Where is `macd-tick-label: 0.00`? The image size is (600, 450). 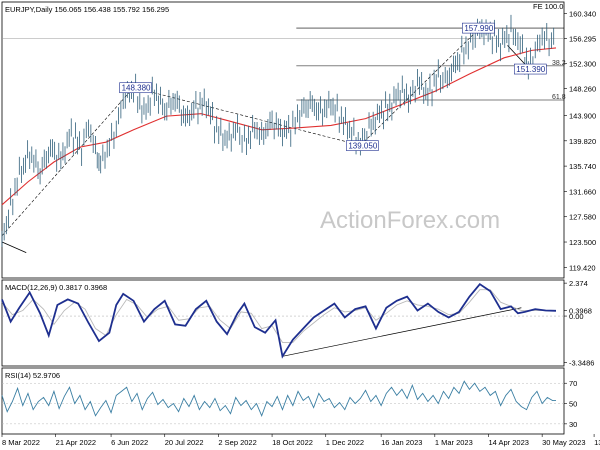
macd-tick-label: 0.00 is located at coordinates (576, 316).